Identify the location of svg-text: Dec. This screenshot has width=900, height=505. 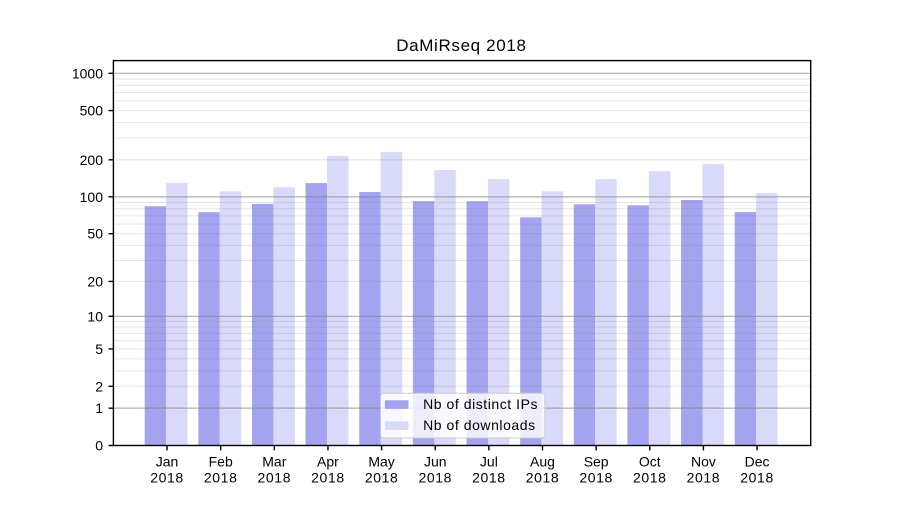
(757, 461).